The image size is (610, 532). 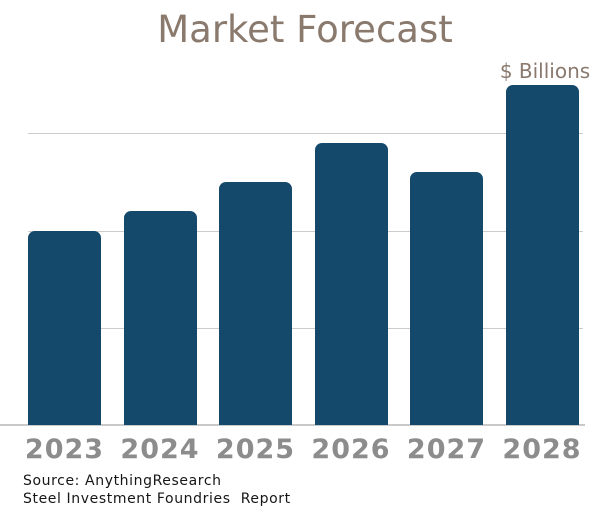 I want to click on x-axis-line, so click(x=292, y=425).